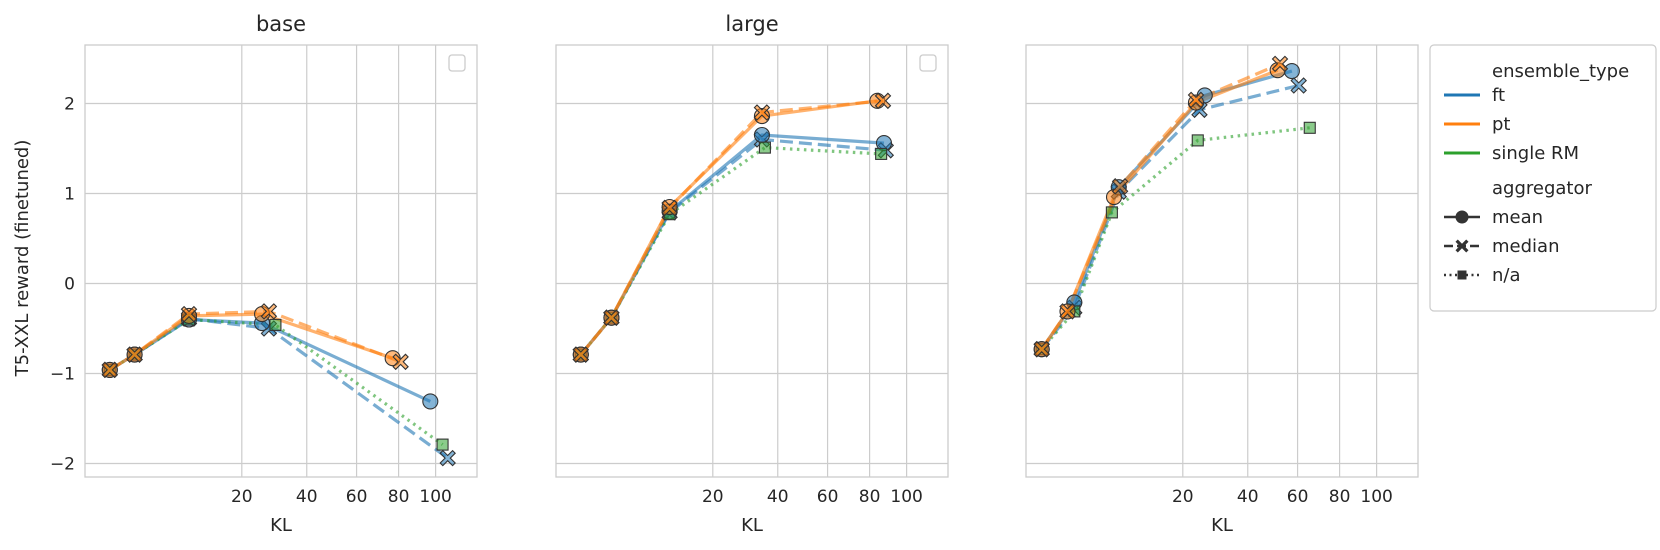 The height and width of the screenshot is (550, 1660). I want to click on panel-title: base, so click(281, 24).